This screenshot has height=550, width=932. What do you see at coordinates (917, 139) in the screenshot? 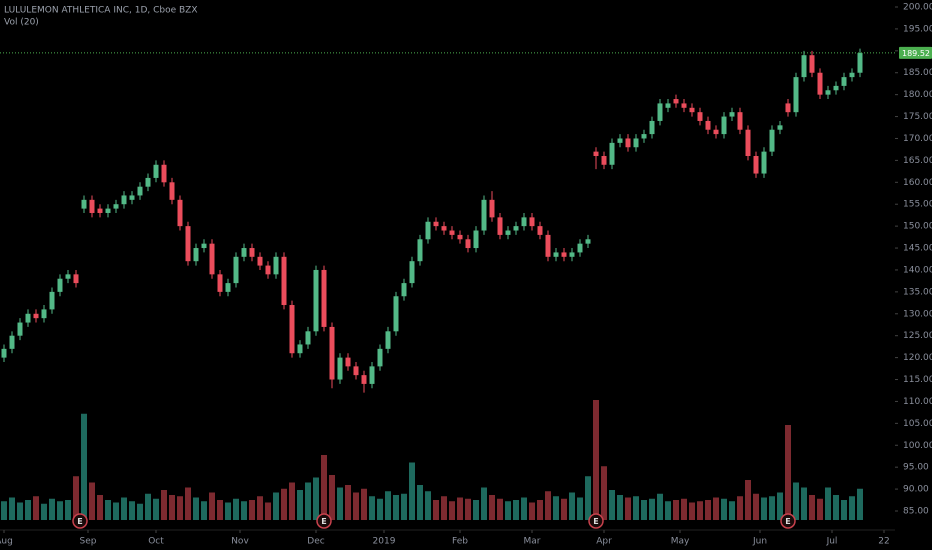
I see `y-tick-label: 170.00` at bounding box center [917, 139].